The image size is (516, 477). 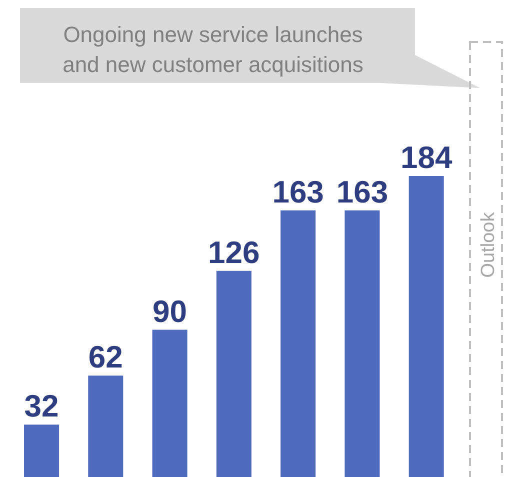 I want to click on data-label: 62, so click(x=105, y=357).